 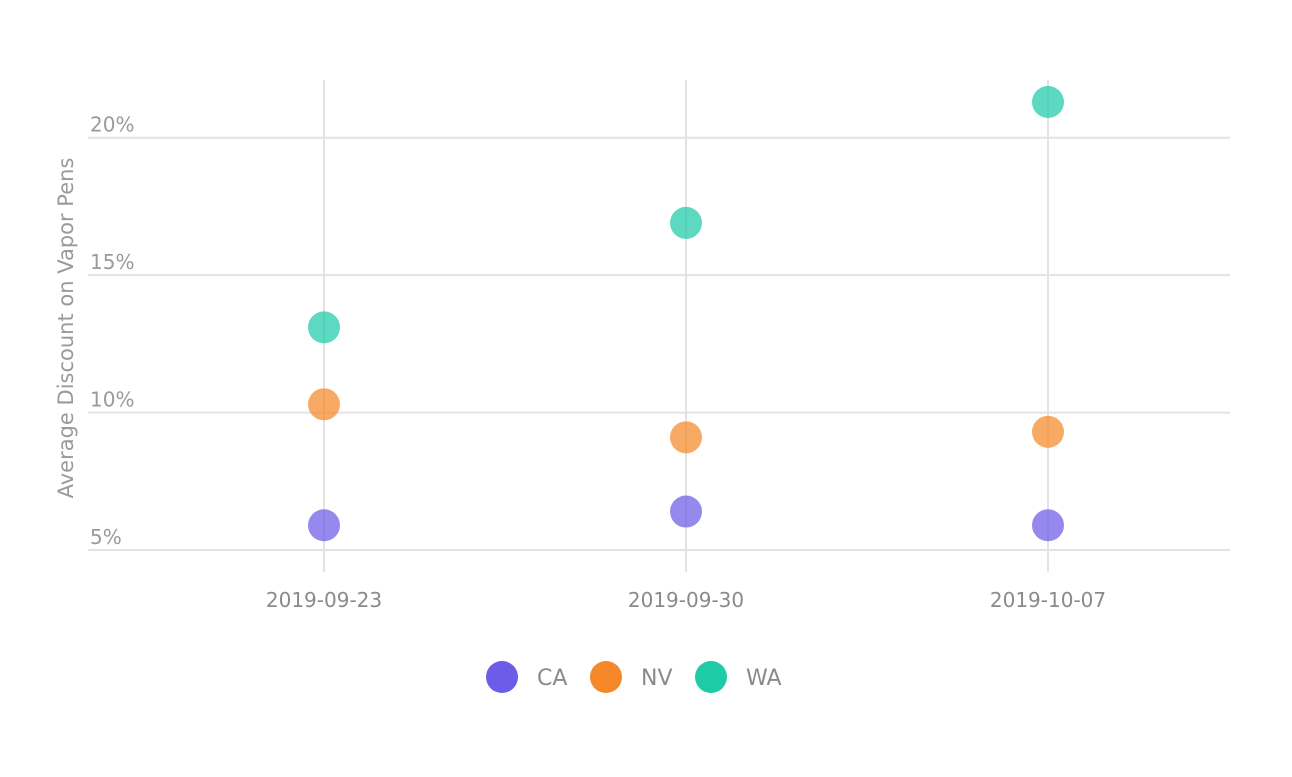 What do you see at coordinates (106, 537) in the screenshot?
I see `y-tick-label: 5%` at bounding box center [106, 537].